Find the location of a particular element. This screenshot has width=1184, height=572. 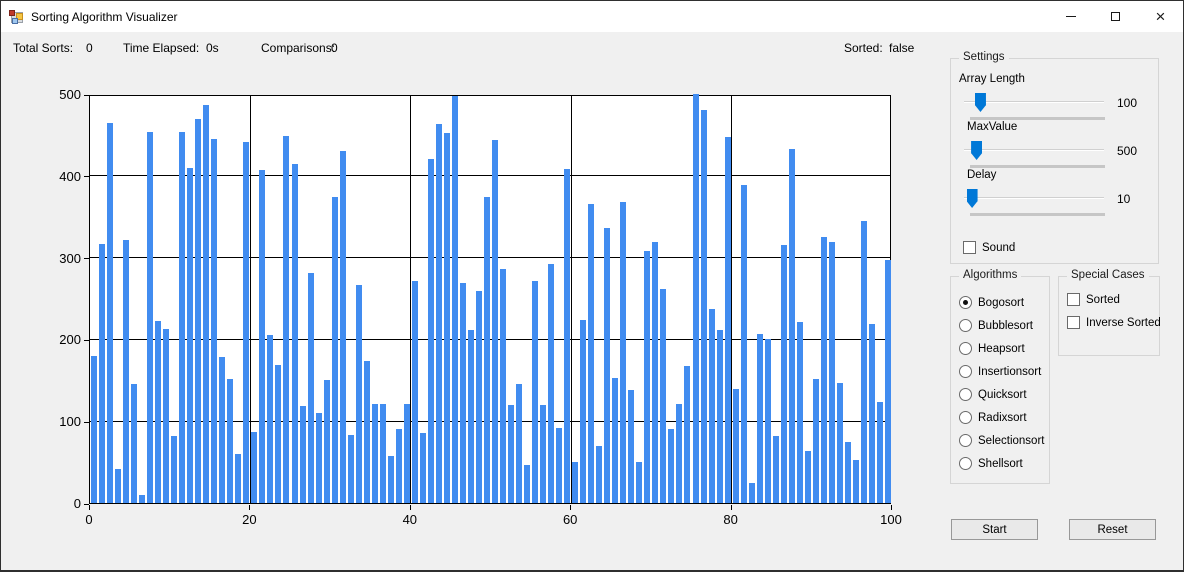

comparisons-label: Comparisons: is located at coordinates (298, 48).